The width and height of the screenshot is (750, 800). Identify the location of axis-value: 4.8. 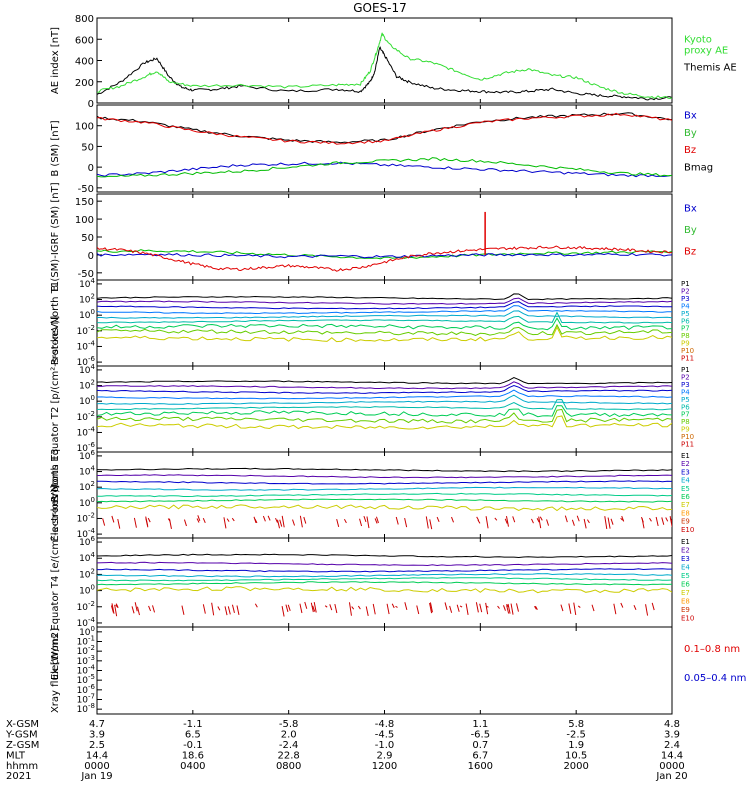
(672, 724).